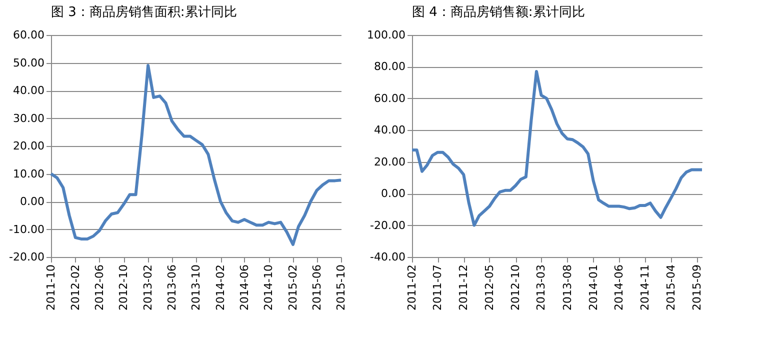 Image resolution: width=761 pixels, height=340 pixels. Describe the element at coordinates (196, 287) in the screenshot. I see `x-tick-label: 2013-10` at that location.